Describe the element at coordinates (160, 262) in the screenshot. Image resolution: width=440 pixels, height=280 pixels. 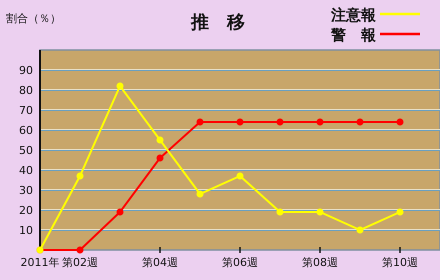
I see `x-tick-label: 第04週` at that location.